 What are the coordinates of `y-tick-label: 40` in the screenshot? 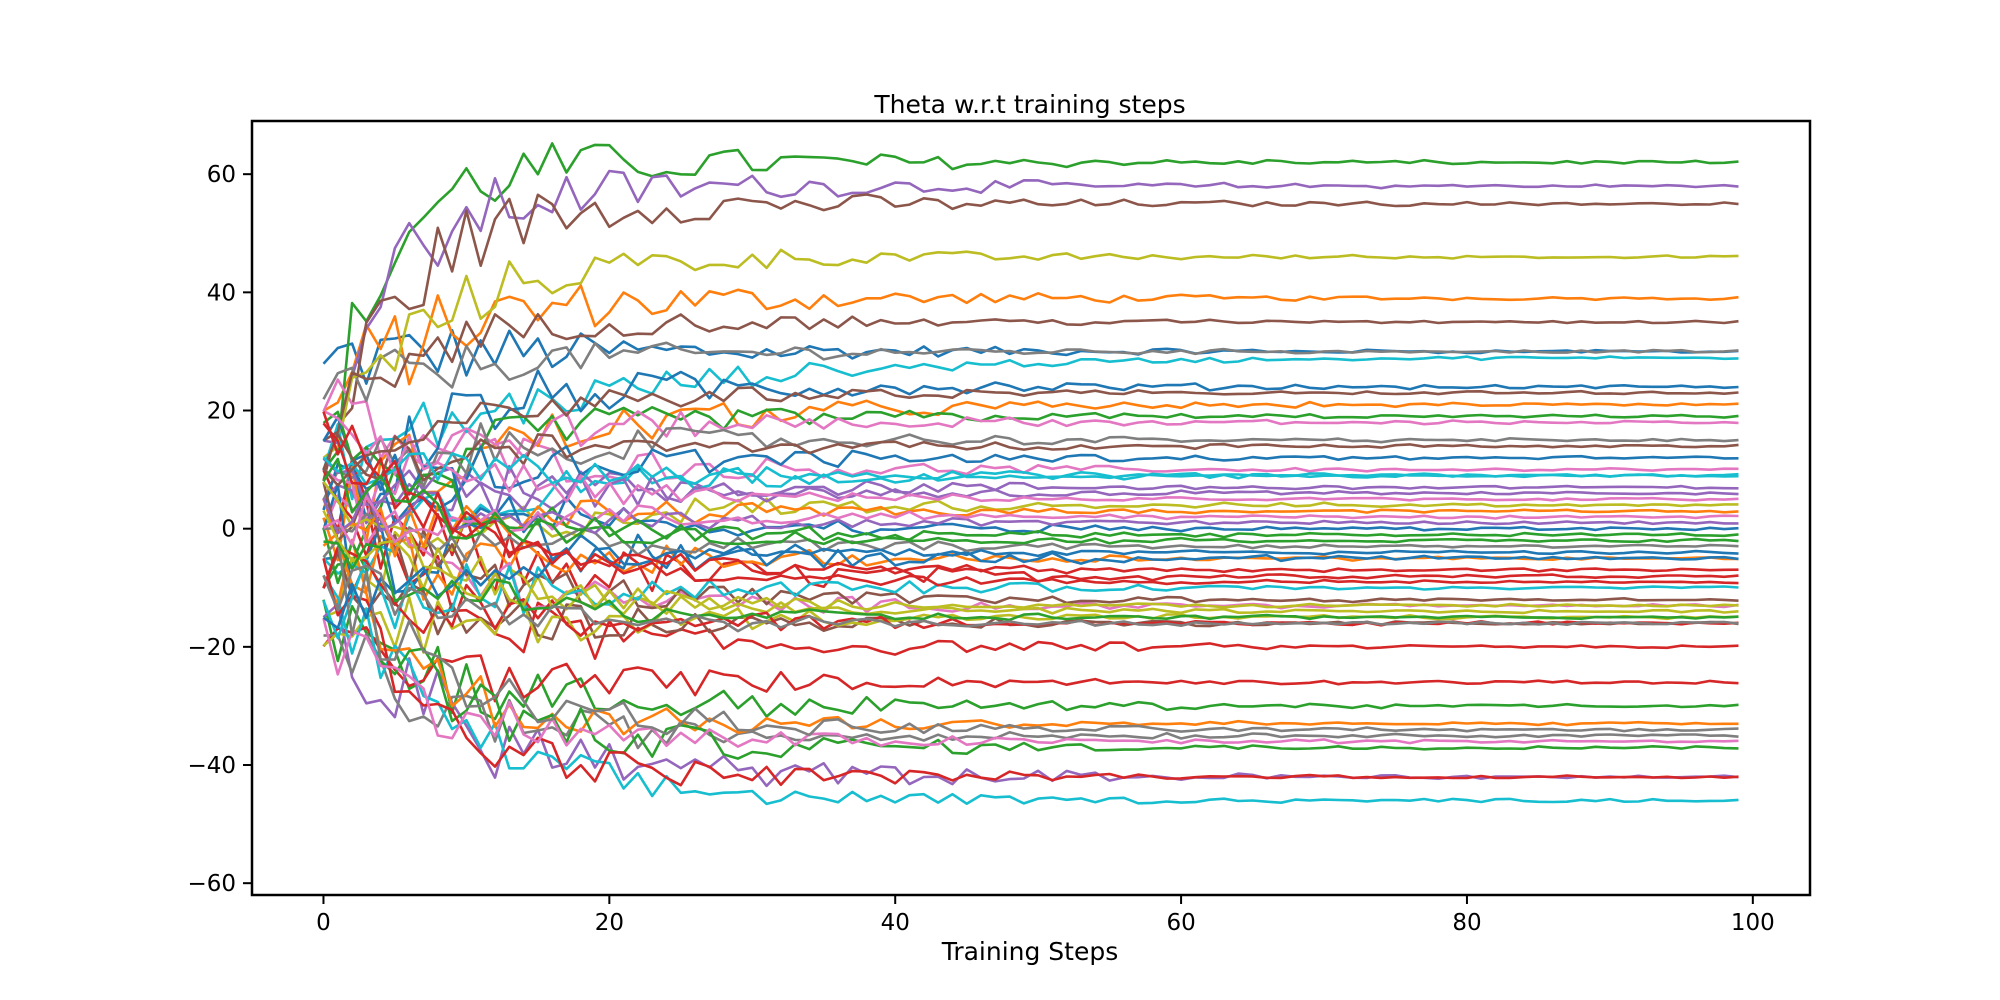 It's located at (221, 293).